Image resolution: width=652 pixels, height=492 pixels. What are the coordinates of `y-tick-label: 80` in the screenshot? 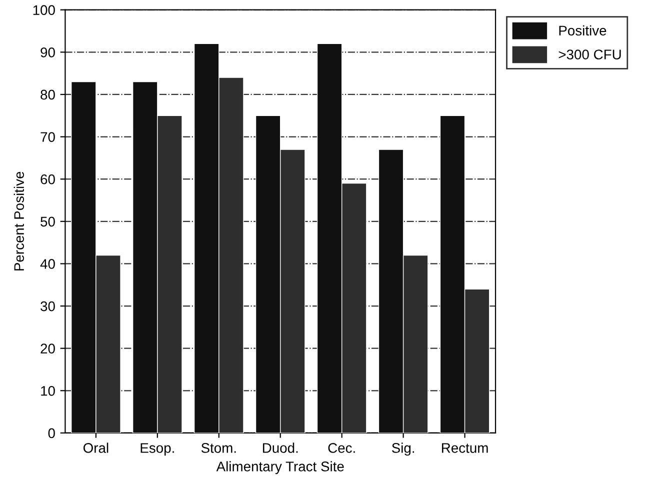 It's located at (47, 95).